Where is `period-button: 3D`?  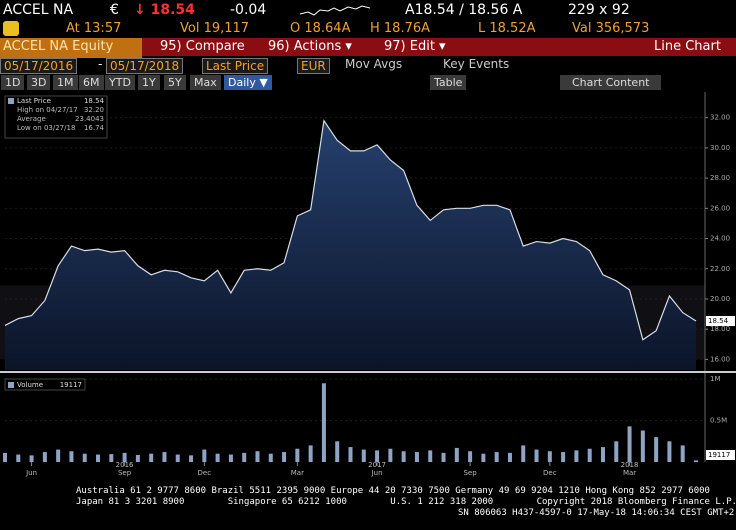 period-button: 3D is located at coordinates (39, 82).